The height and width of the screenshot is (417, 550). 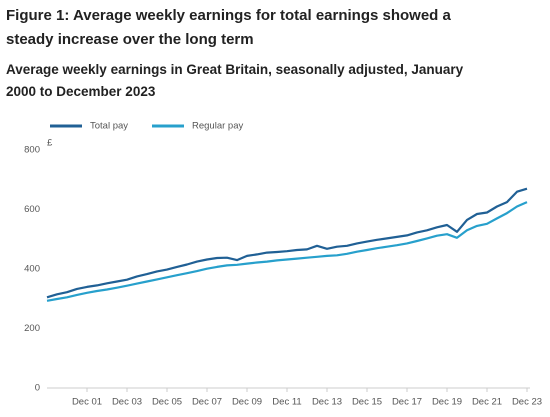 I want to click on legend-label: Regular pay, so click(x=217, y=126).